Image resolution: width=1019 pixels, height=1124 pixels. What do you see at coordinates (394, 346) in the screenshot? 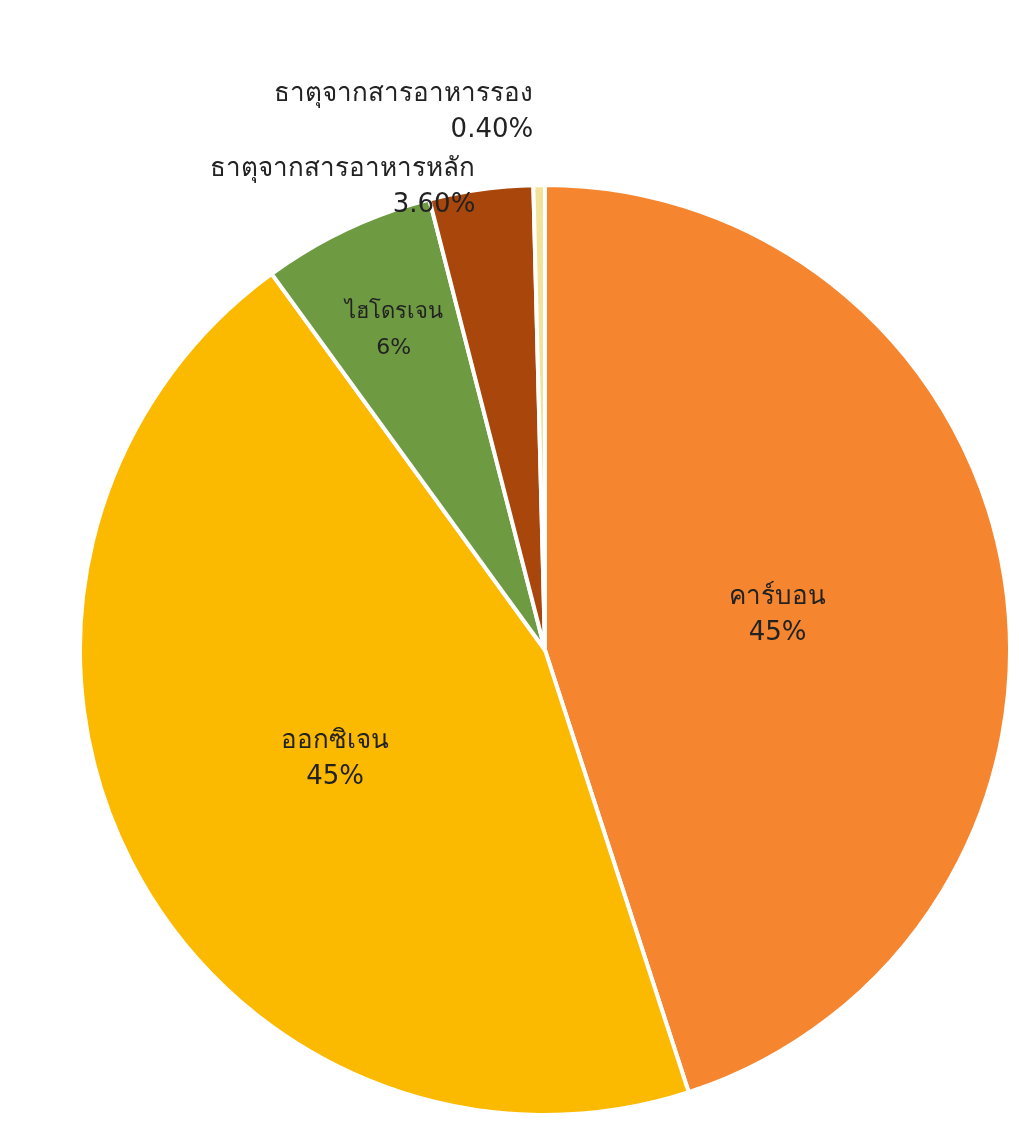
I see `data-label: 6%` at bounding box center [394, 346].